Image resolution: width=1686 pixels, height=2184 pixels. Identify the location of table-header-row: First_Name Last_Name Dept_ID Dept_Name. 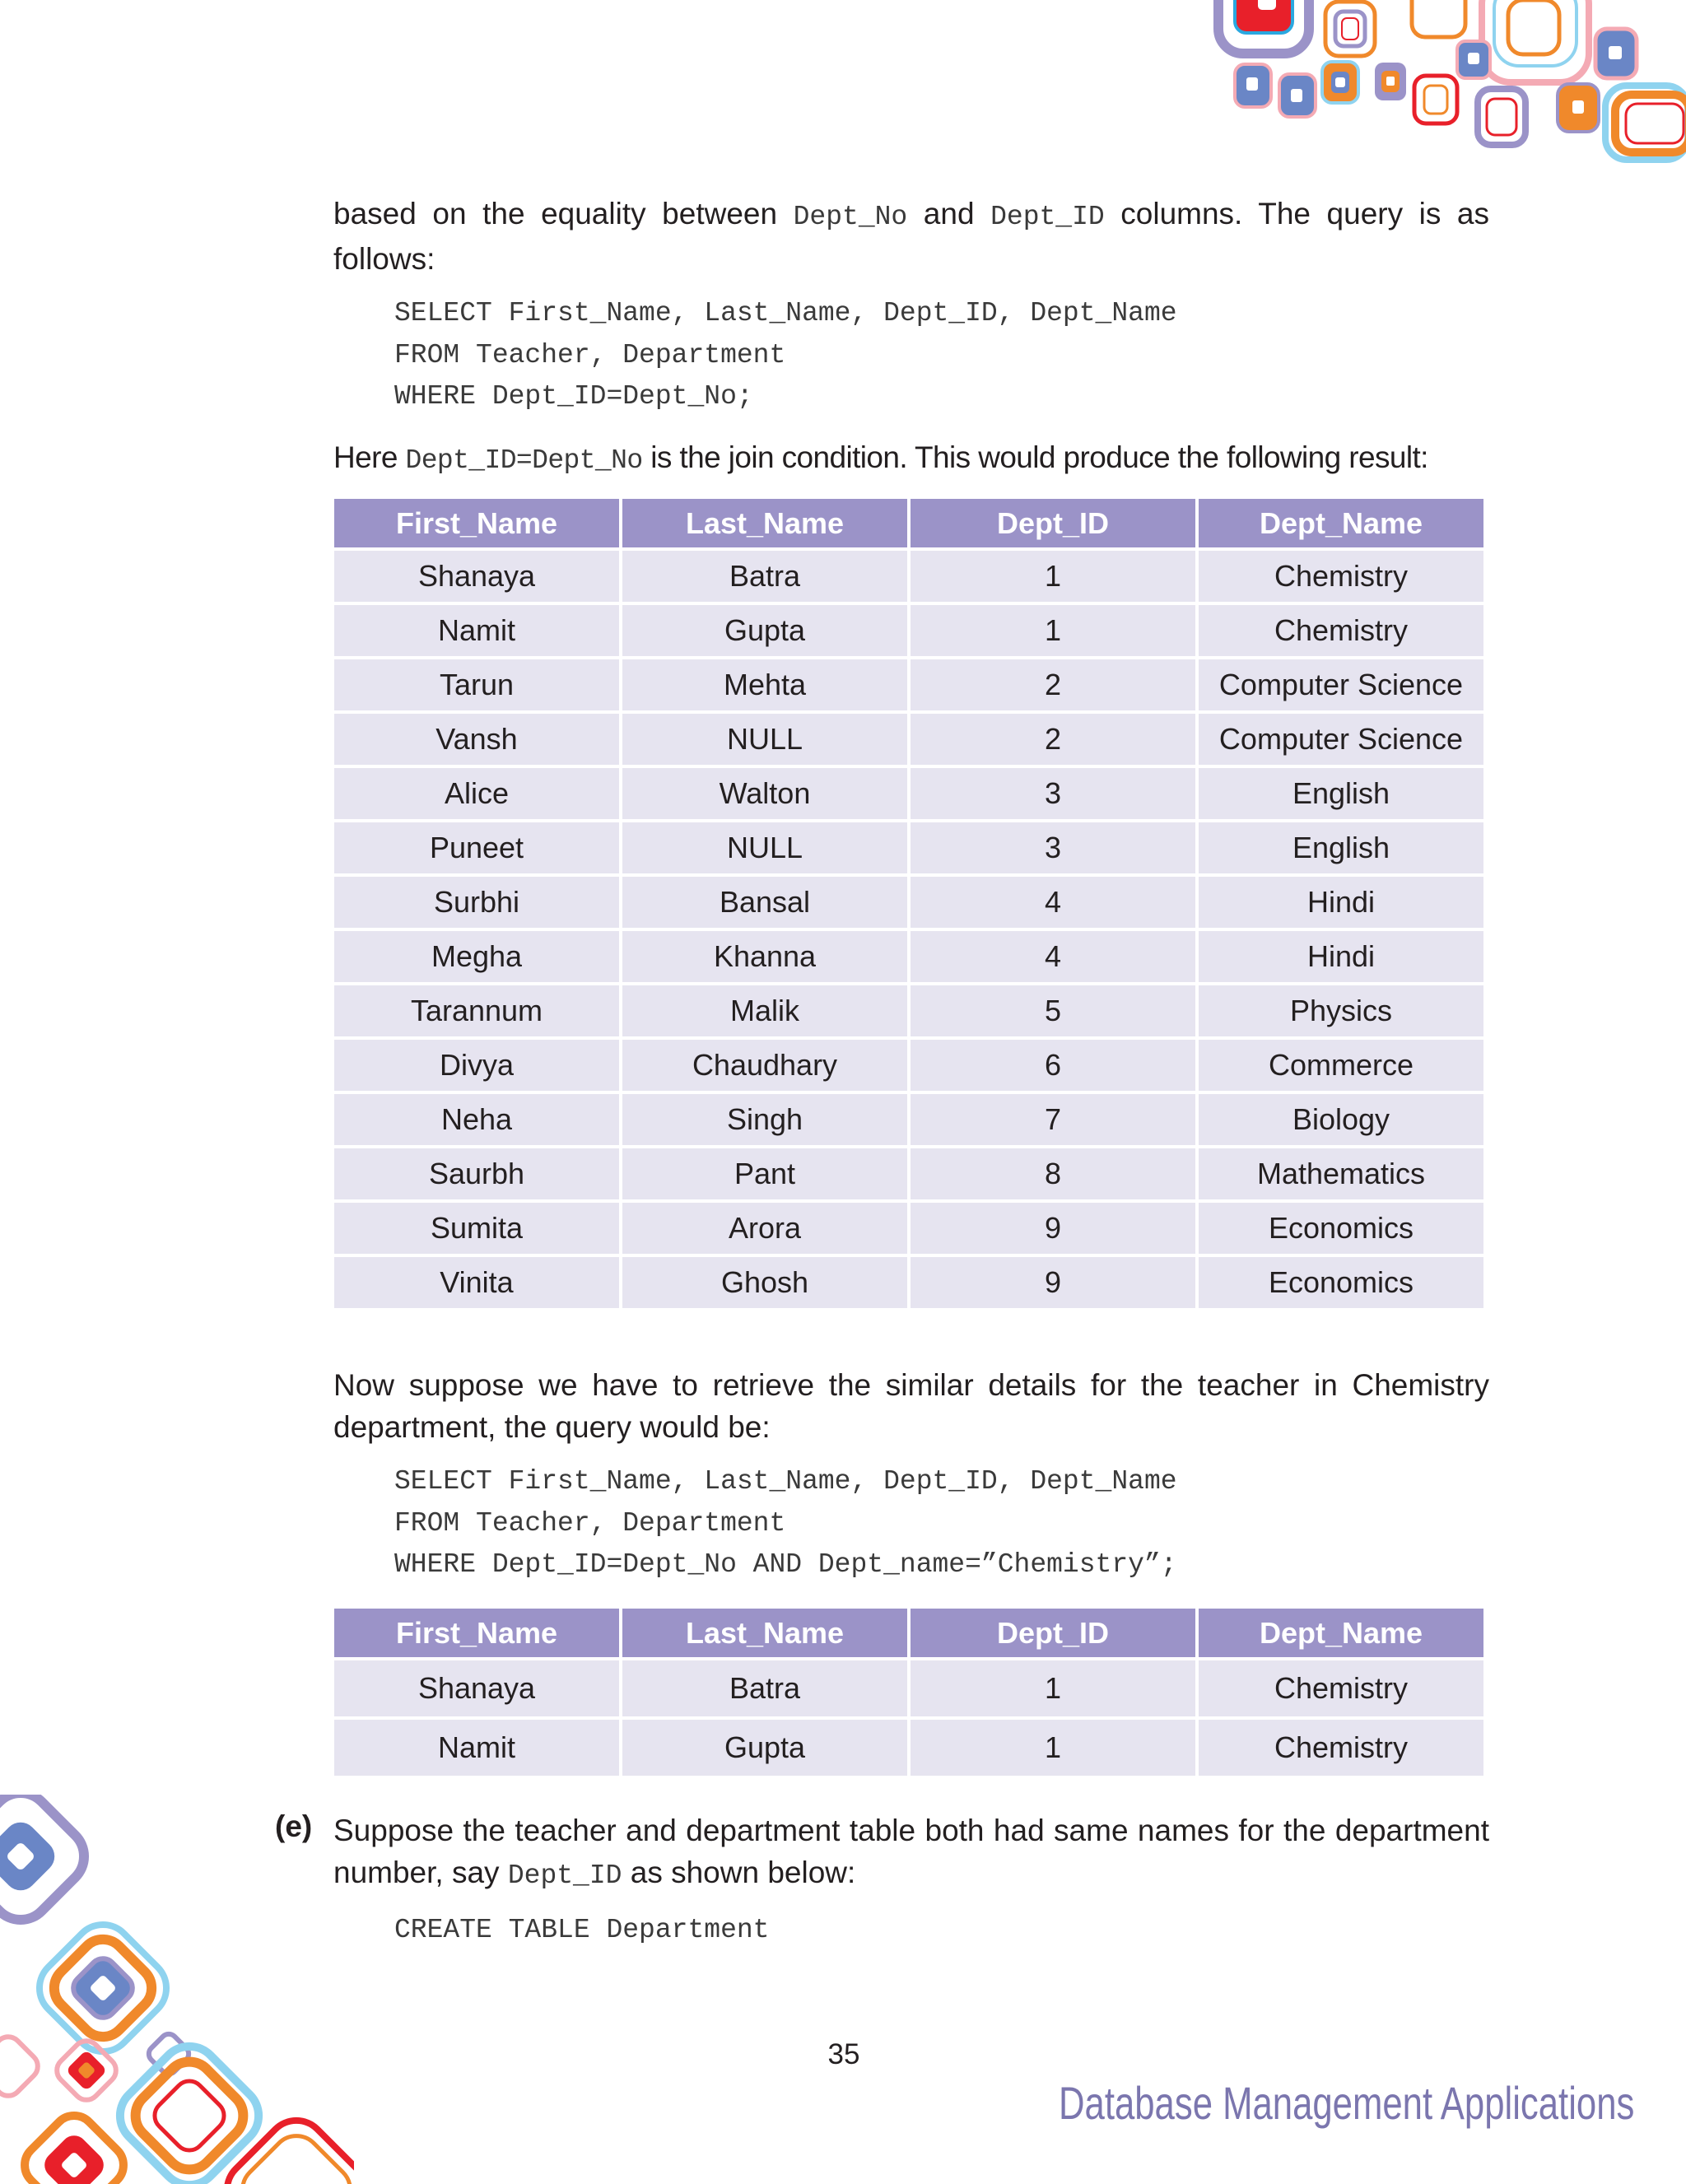
(908, 1633).